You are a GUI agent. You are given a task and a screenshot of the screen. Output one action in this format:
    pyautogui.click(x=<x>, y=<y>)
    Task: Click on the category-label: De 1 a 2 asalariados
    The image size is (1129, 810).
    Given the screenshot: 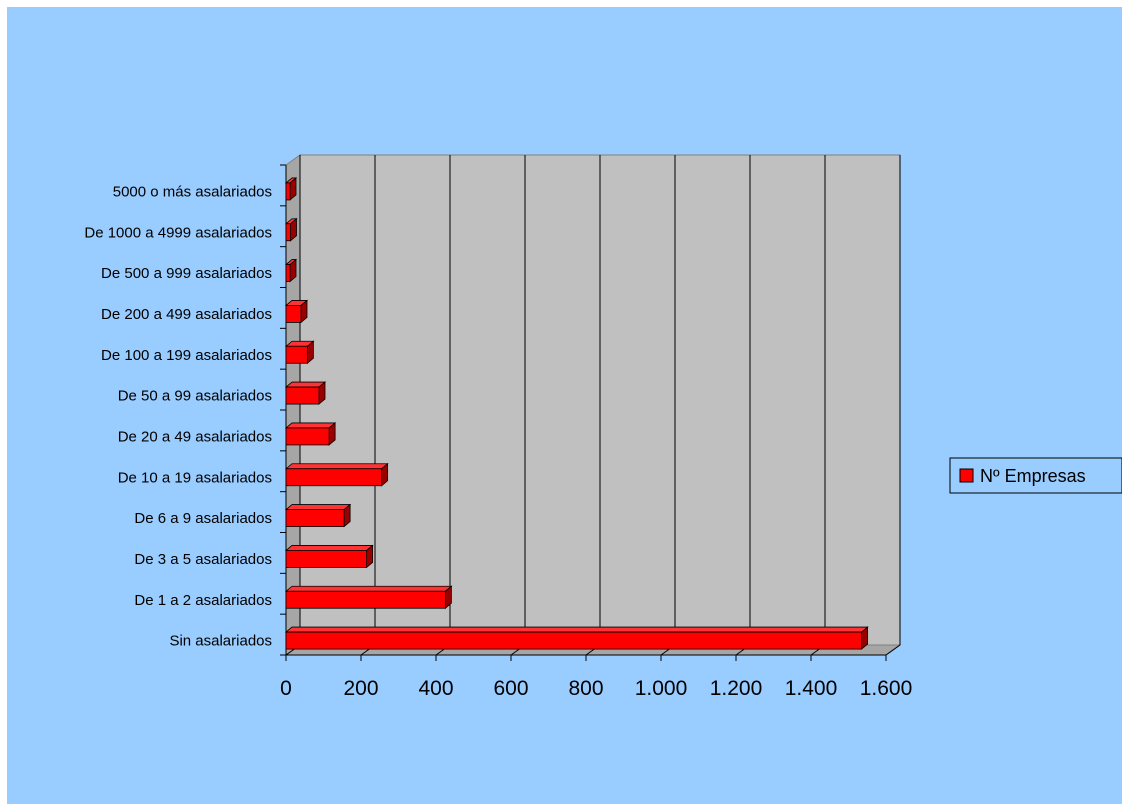 What is the action you would take?
    pyautogui.click(x=203, y=600)
    